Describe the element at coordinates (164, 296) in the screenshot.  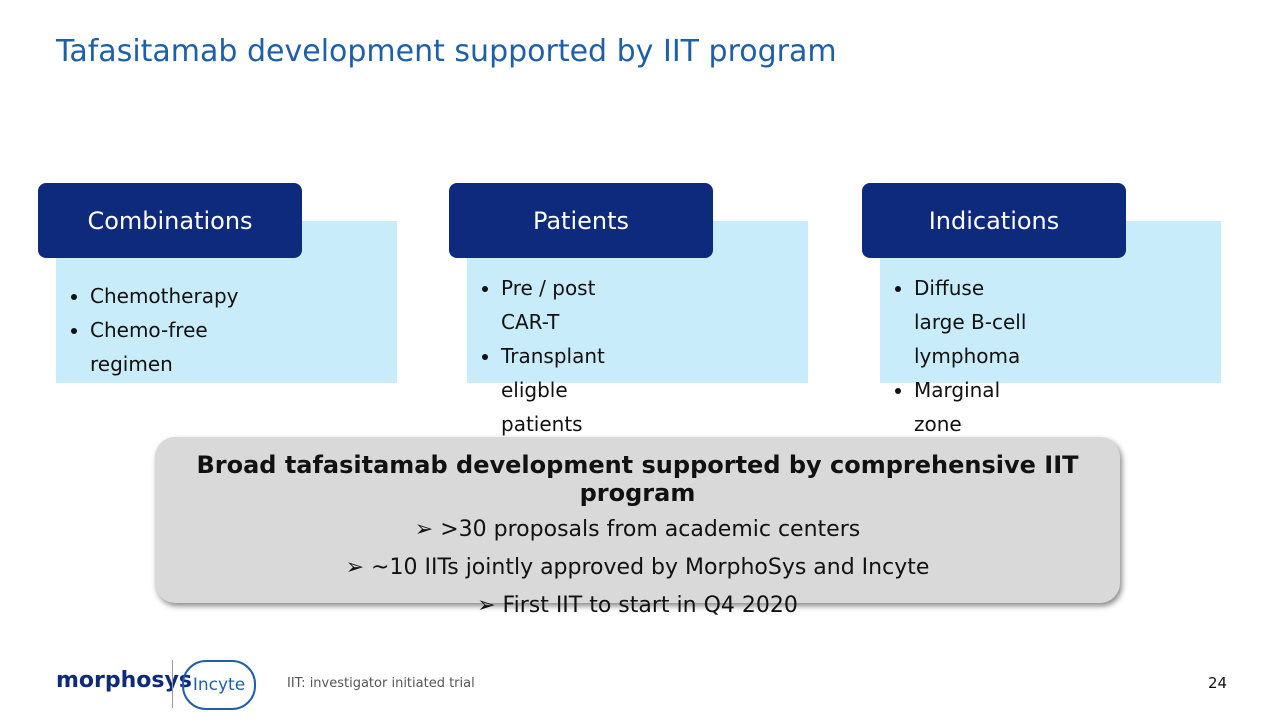
I see `bullet-item: Chemotherapy` at that location.